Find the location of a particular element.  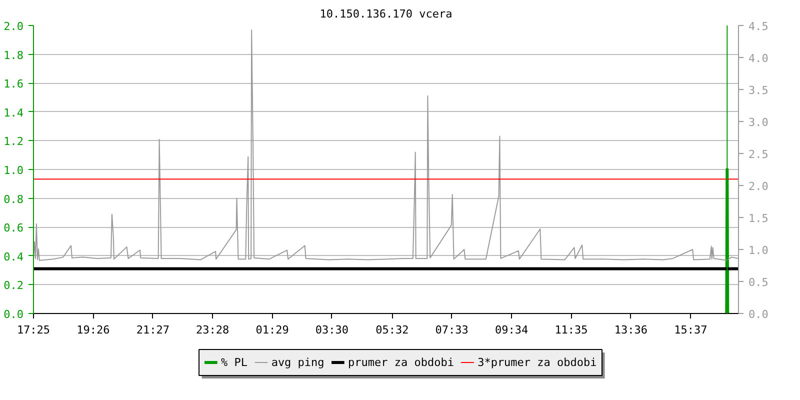

y-tick-label: 1.8 is located at coordinates (14, 55).